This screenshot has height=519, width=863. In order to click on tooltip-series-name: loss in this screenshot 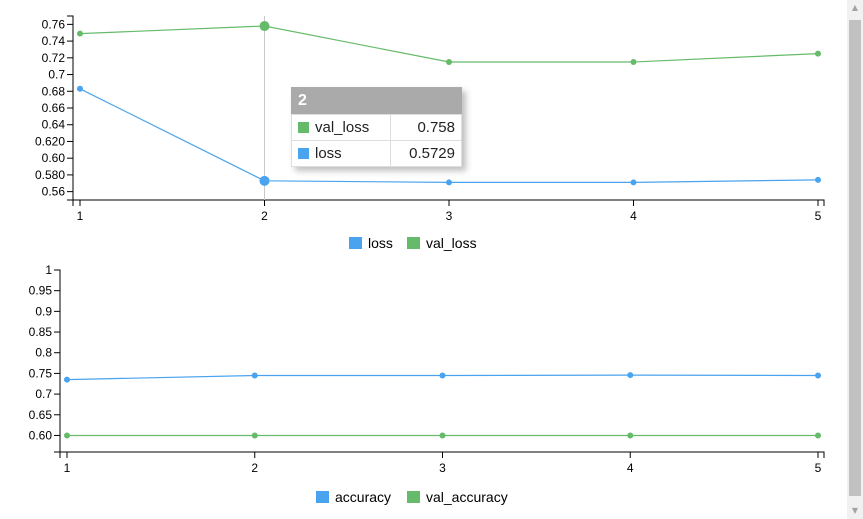, I will do `click(328, 153)`.